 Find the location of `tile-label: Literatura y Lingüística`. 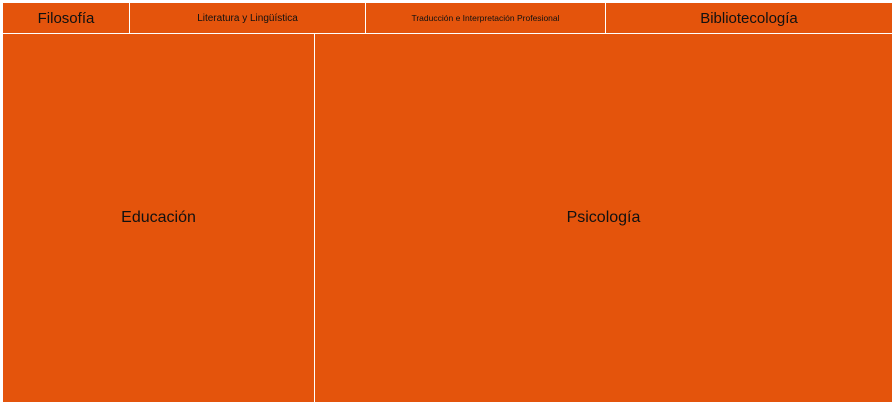

tile-label: Literatura y Lingüística is located at coordinates (247, 18).